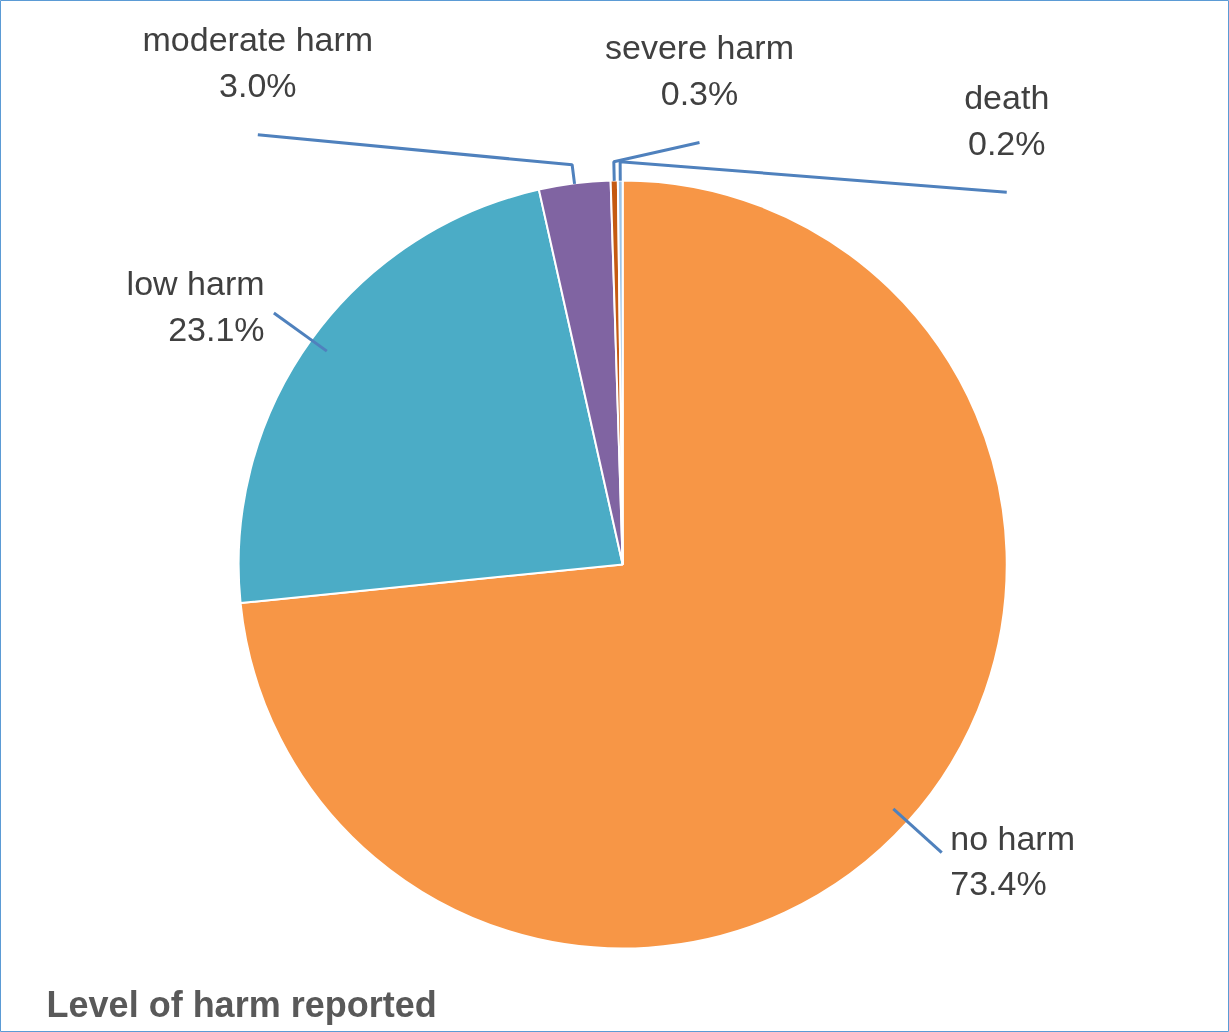 This screenshot has width=1229, height=1032. Describe the element at coordinates (258, 39) in the screenshot. I see `slice-label: moderate harm` at that location.